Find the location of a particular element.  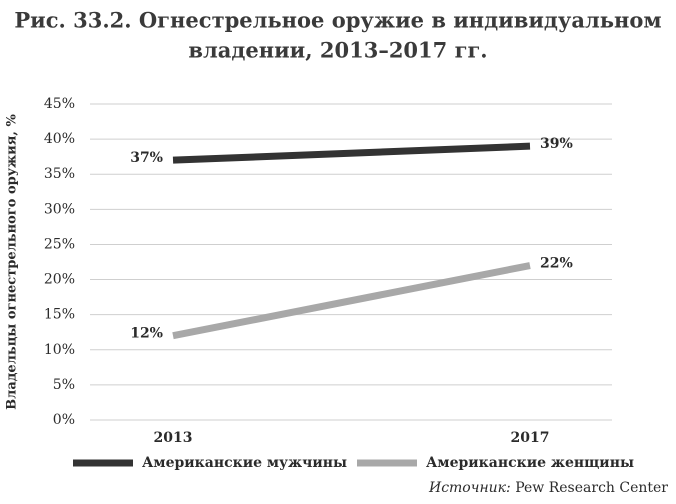

y-tick-label: 15% is located at coordinates (59, 315).